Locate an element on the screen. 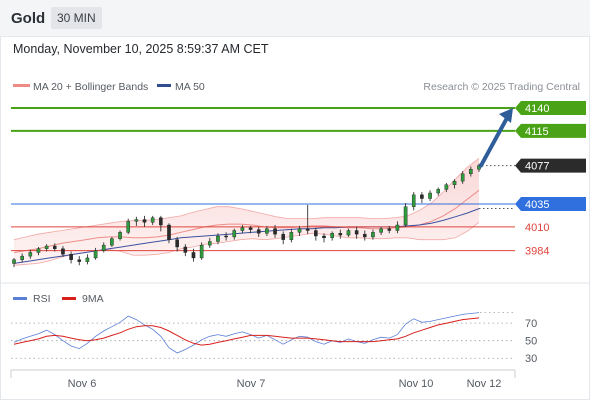 The height and width of the screenshot is (400, 590). rsi-legend: RSI 9MA is located at coordinates (58, 299).